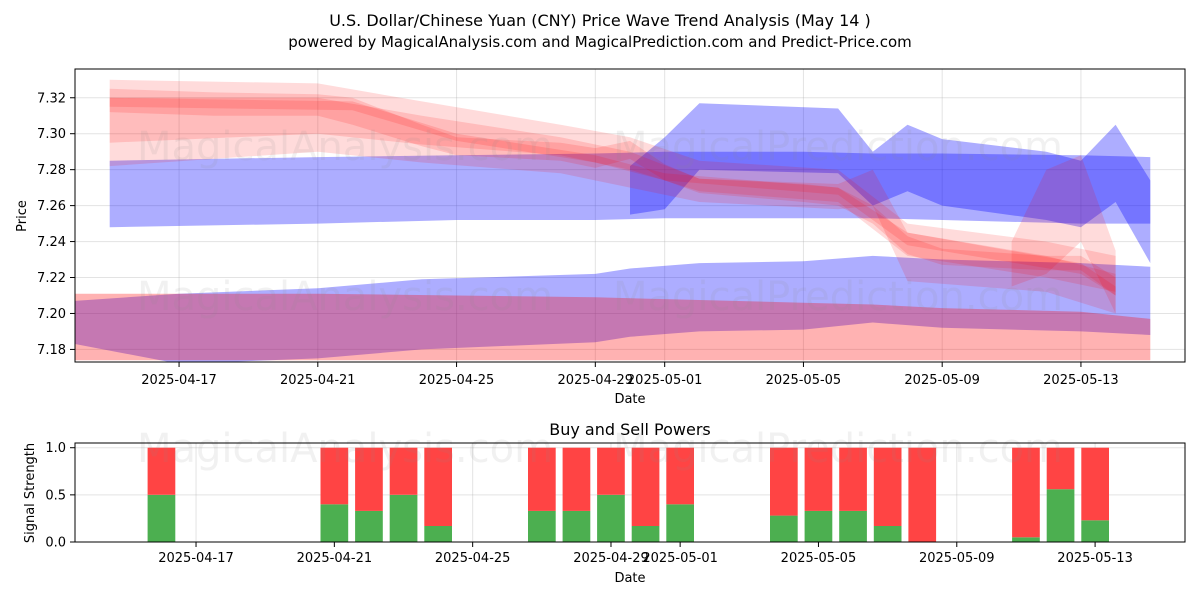 The image size is (1200, 600). I want to click on price-x-tick-label: 2025-04-17, so click(179, 380).